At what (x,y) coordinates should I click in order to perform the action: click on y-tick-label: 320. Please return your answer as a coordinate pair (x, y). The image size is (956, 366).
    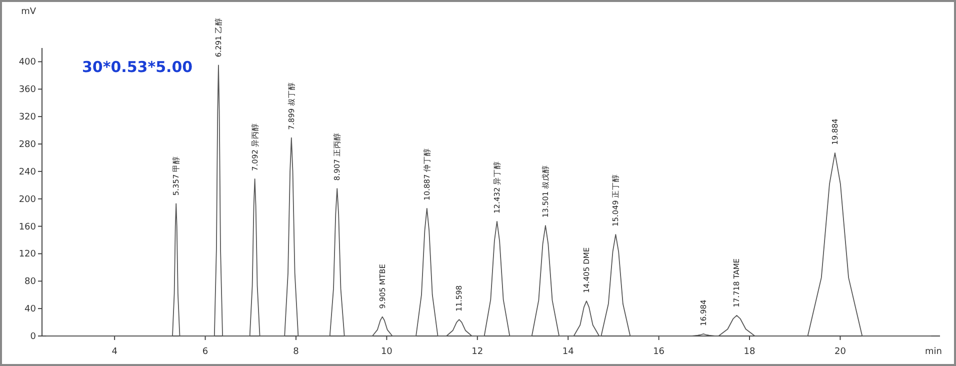
    Looking at the image, I should click on (27, 117).